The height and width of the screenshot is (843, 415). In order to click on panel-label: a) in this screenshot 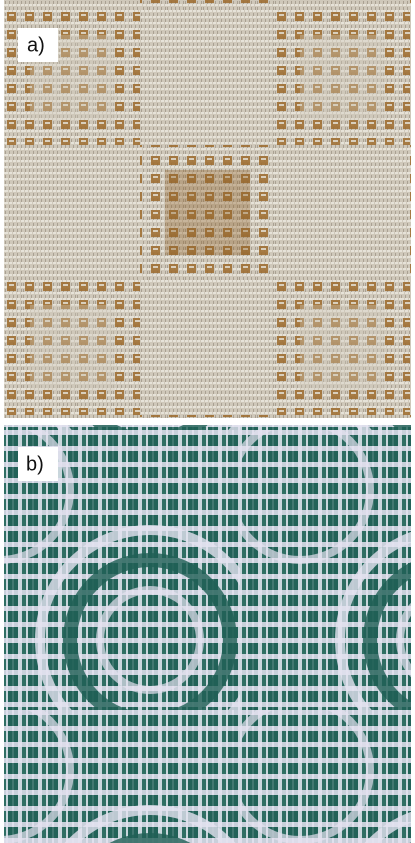, I will do `click(36, 45)`.